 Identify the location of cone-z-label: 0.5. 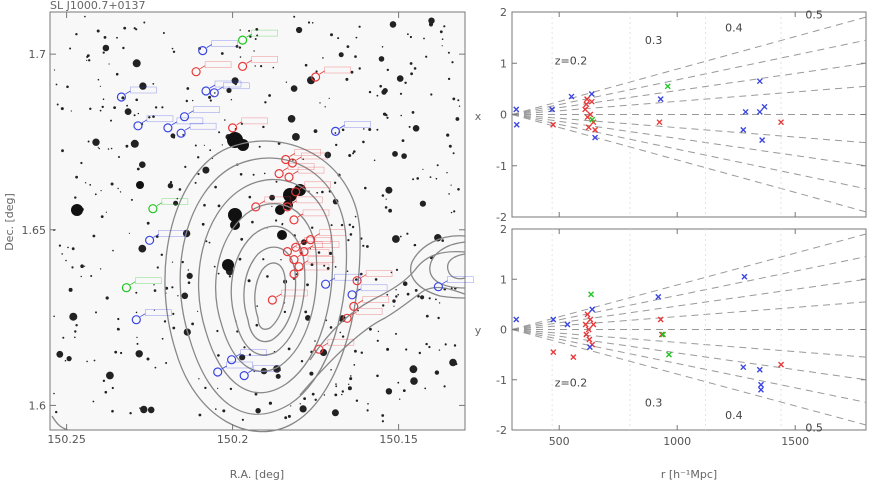
(814, 427).